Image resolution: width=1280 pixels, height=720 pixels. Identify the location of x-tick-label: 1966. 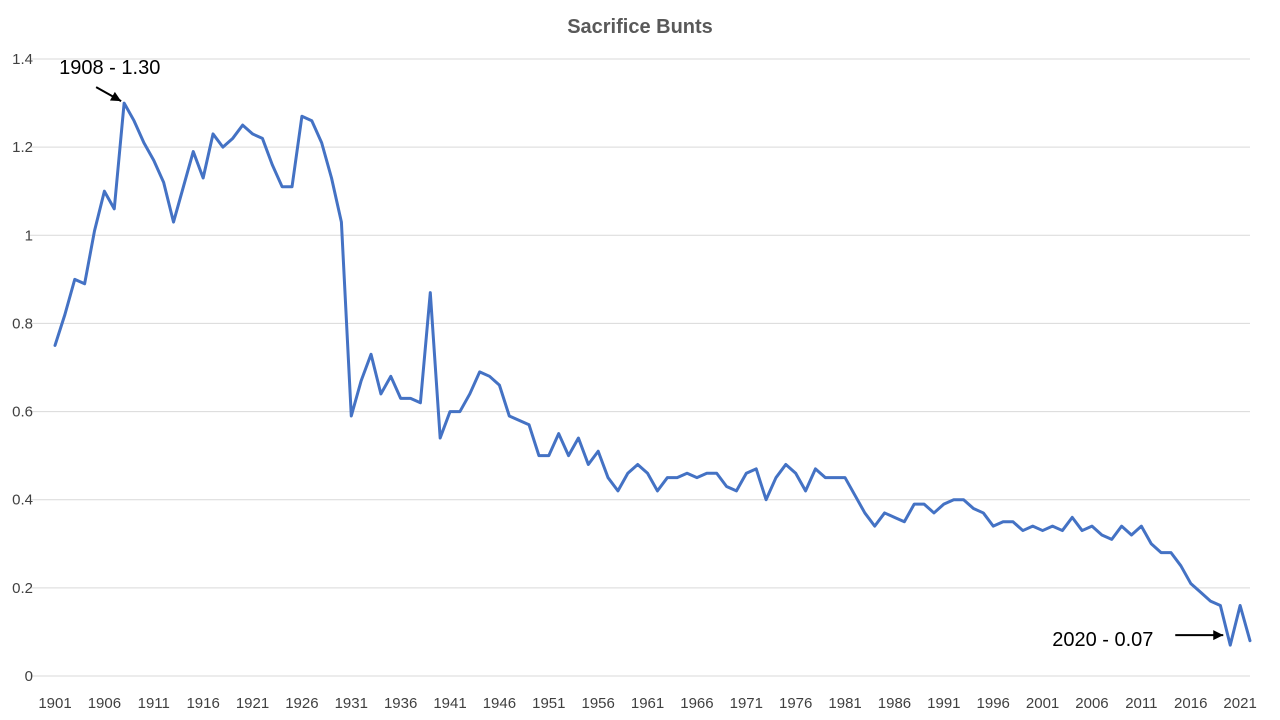
(696, 703).